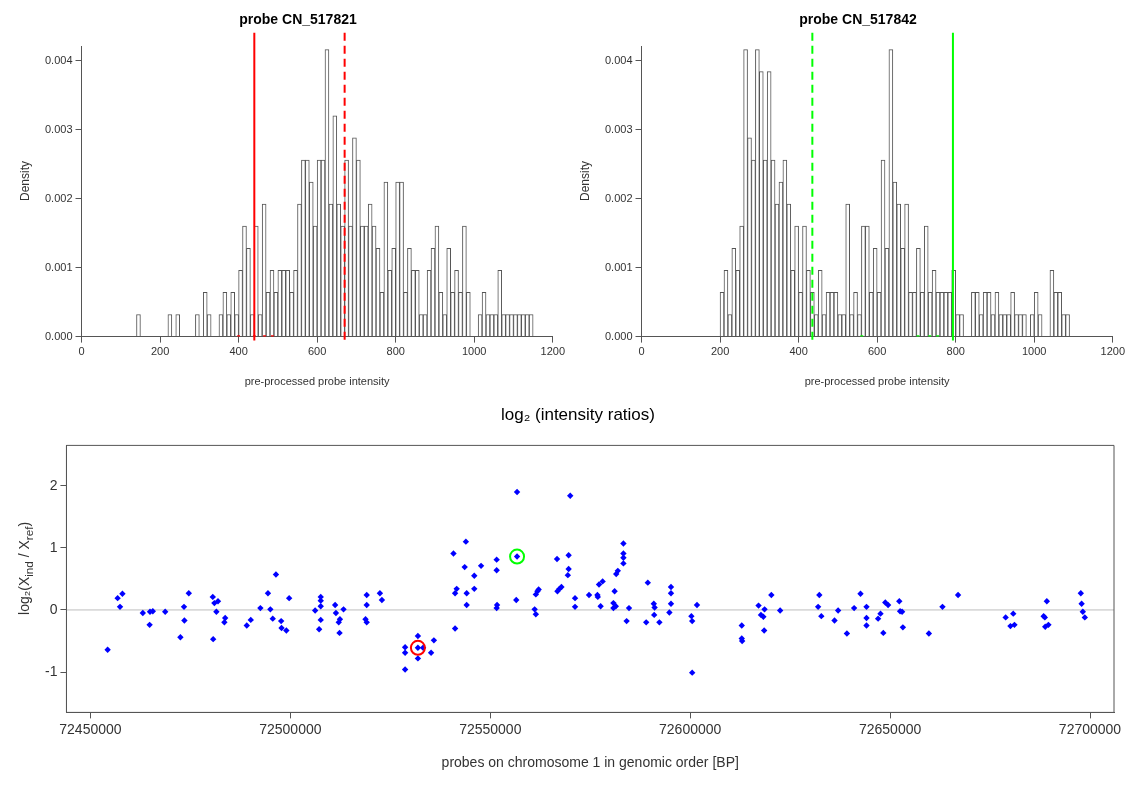 The height and width of the screenshot is (785, 1139). Describe the element at coordinates (298, 19) in the screenshot. I see `chart-title: probe CN_517821` at that location.